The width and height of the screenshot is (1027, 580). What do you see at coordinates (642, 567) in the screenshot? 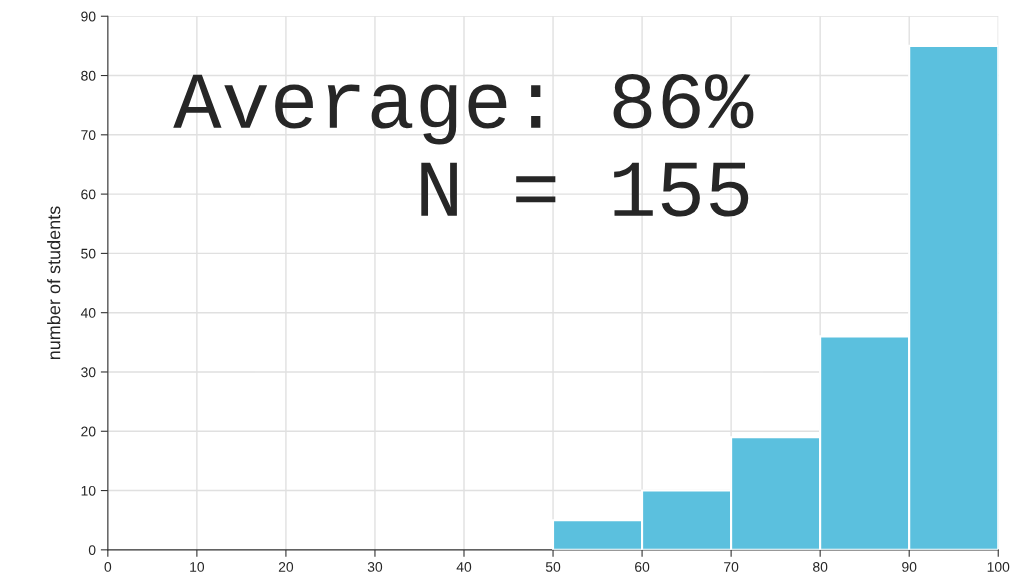
I see `x-tick-label: 60` at bounding box center [642, 567].